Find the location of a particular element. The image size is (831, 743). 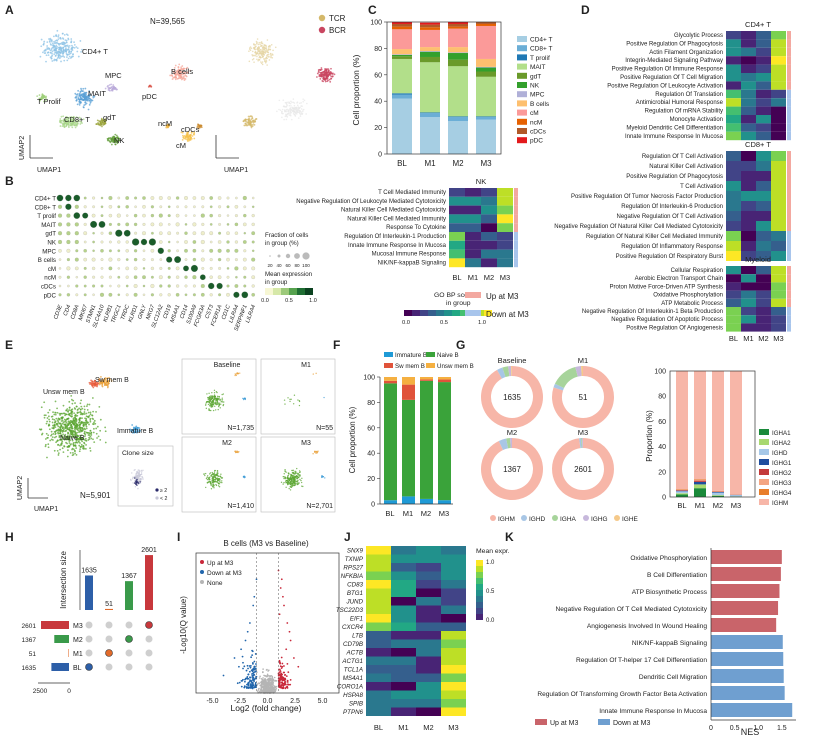

pathway-label: Positive Regulation Of Phagocytosis is located at coordinates (674, 44).